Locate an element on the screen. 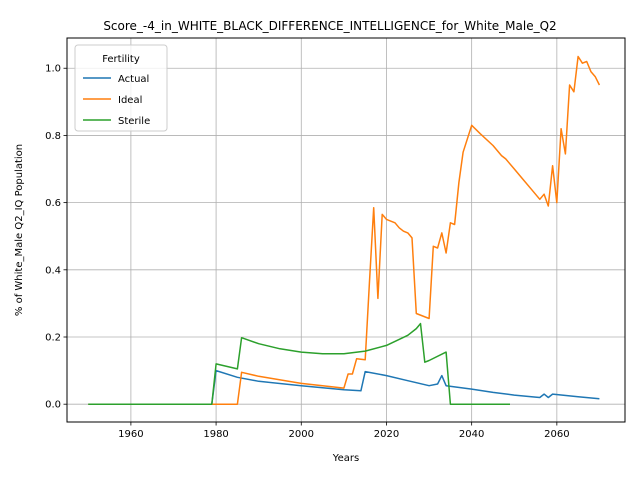 This screenshot has width=640, height=480. legend: Fertility Actual Ideal Sterile is located at coordinates (121, 88).